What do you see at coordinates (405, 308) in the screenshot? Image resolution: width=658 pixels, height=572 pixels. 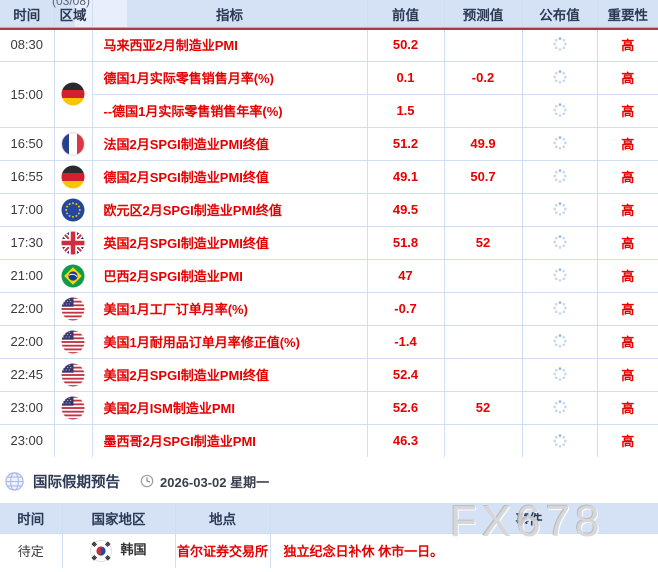 I see `previous-cell: -0.7` at bounding box center [405, 308].